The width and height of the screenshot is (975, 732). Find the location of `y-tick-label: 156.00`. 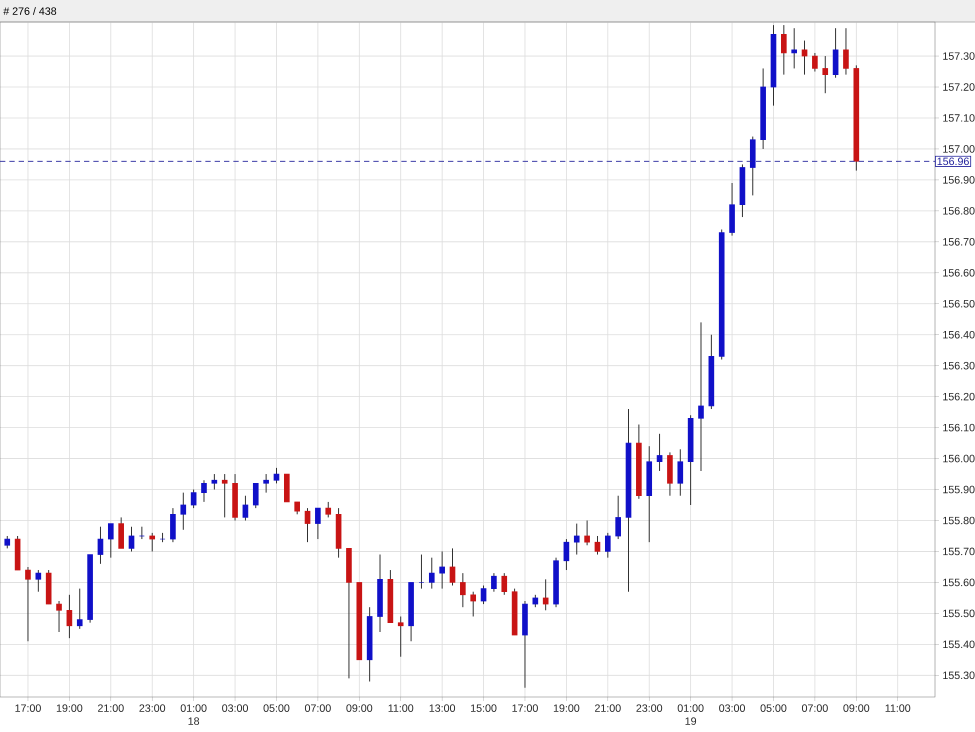

y-tick-label: 156.00 is located at coordinates (959, 458).